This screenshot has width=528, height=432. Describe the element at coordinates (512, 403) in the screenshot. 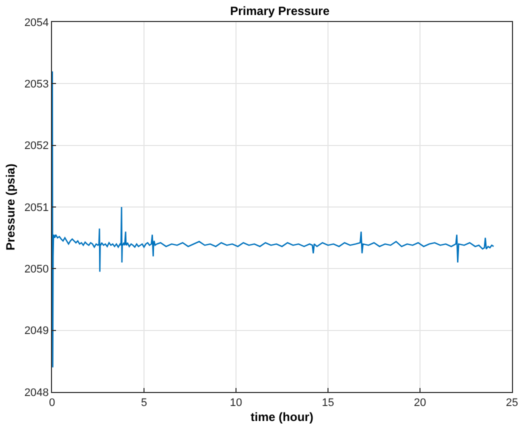

I see `x-tick-label: 25` at that location.